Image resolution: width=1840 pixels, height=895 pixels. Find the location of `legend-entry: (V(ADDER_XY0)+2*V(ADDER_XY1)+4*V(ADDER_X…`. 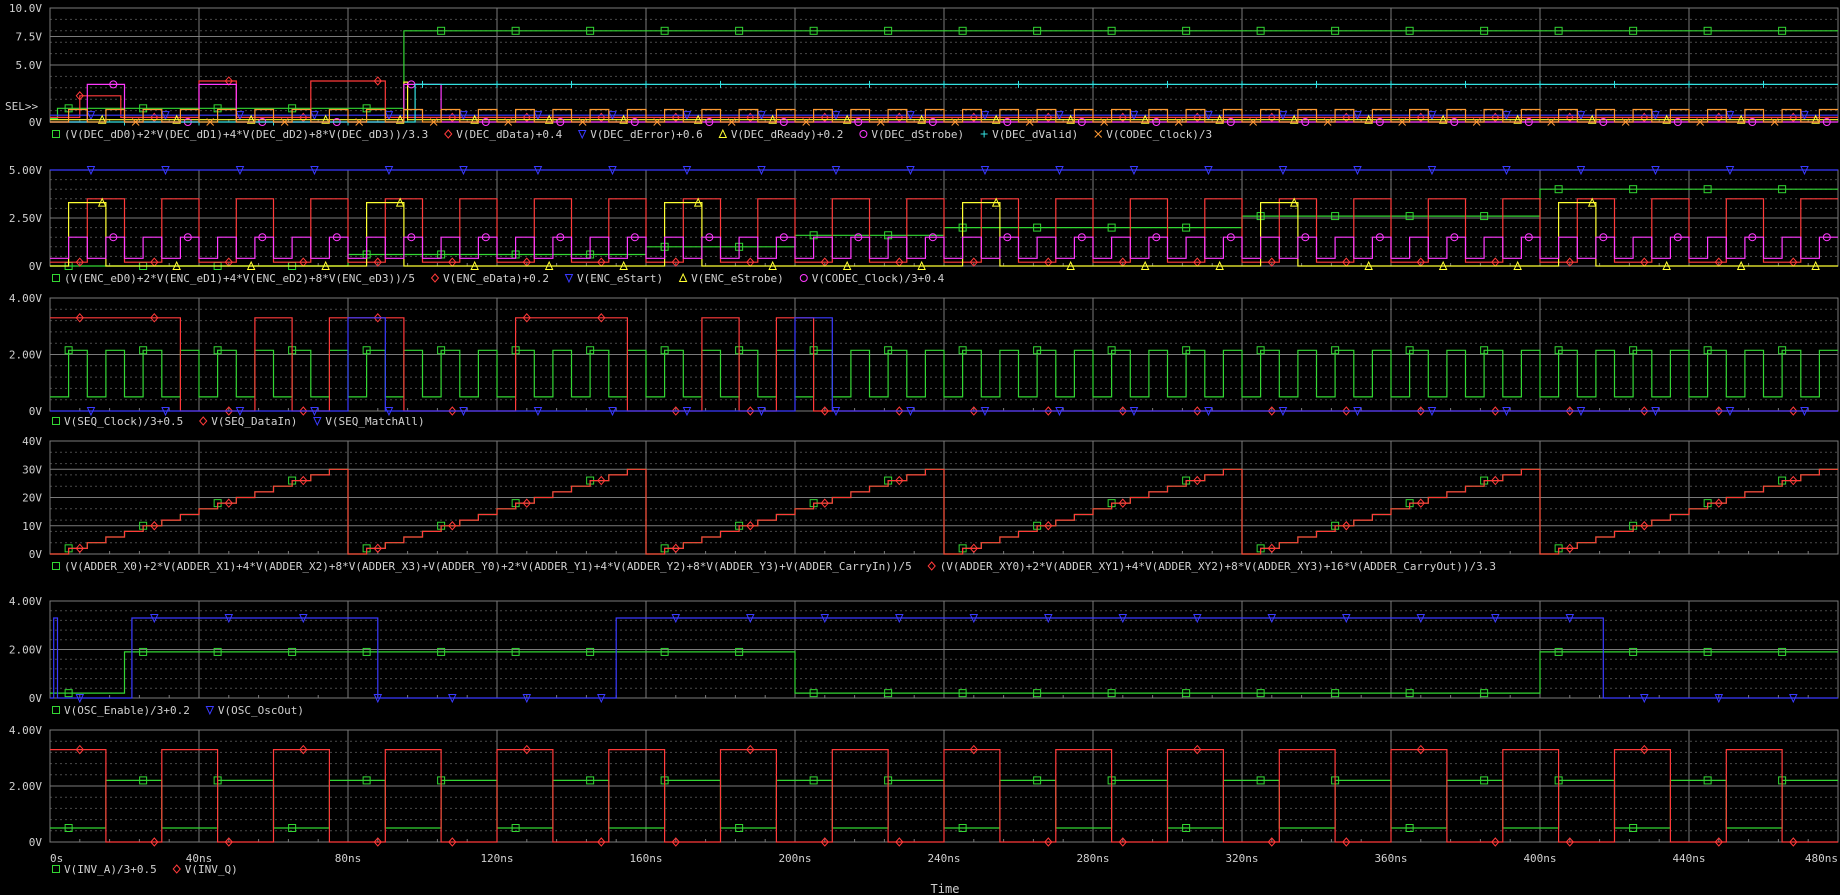

legend-entry: (V(ADDER_XY0)+2*V(ADDER_XY1)+4*V(ADDER_X… is located at coordinates (1218, 566).